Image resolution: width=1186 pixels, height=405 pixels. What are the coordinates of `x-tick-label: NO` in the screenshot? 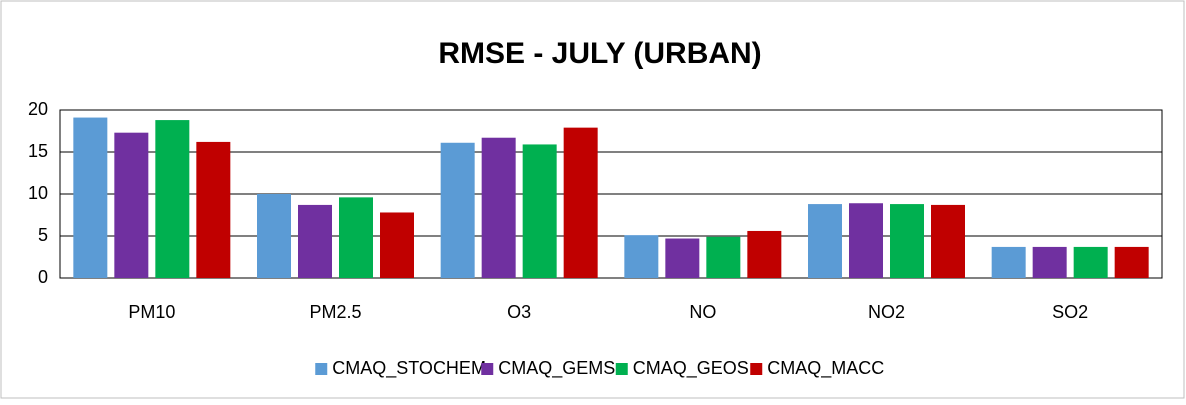 It's located at (702, 312).